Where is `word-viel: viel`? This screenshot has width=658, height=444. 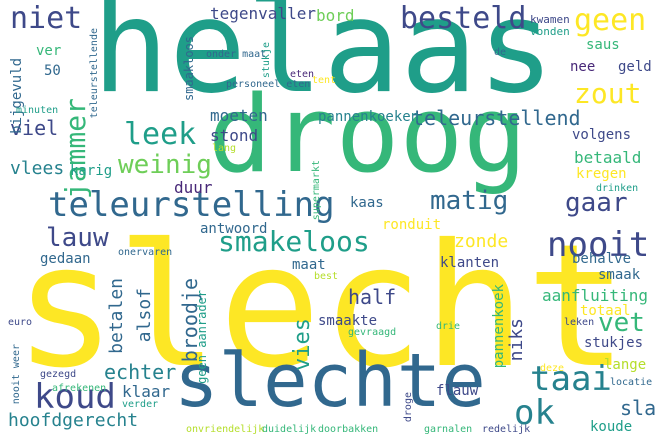 word-viel: viel is located at coordinates (34, 128).